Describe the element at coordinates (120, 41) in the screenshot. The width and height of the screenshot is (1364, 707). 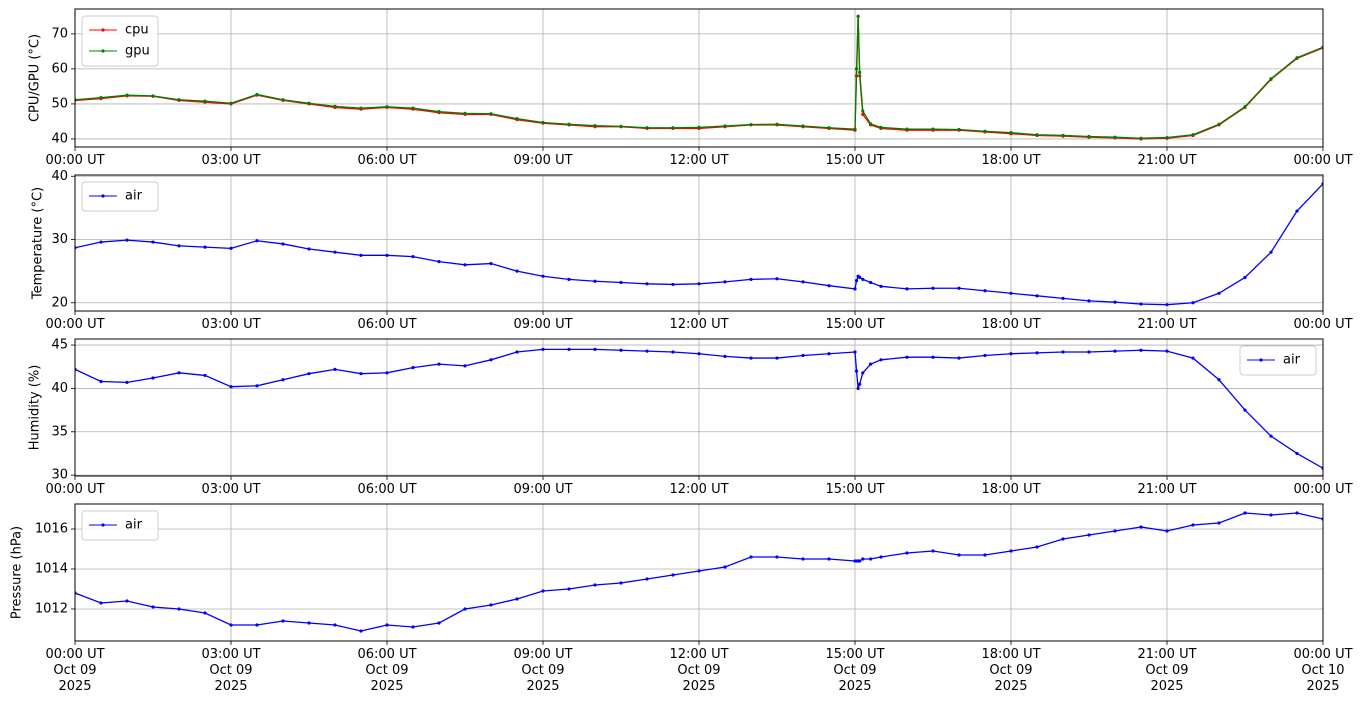
I see `legend-box` at that location.